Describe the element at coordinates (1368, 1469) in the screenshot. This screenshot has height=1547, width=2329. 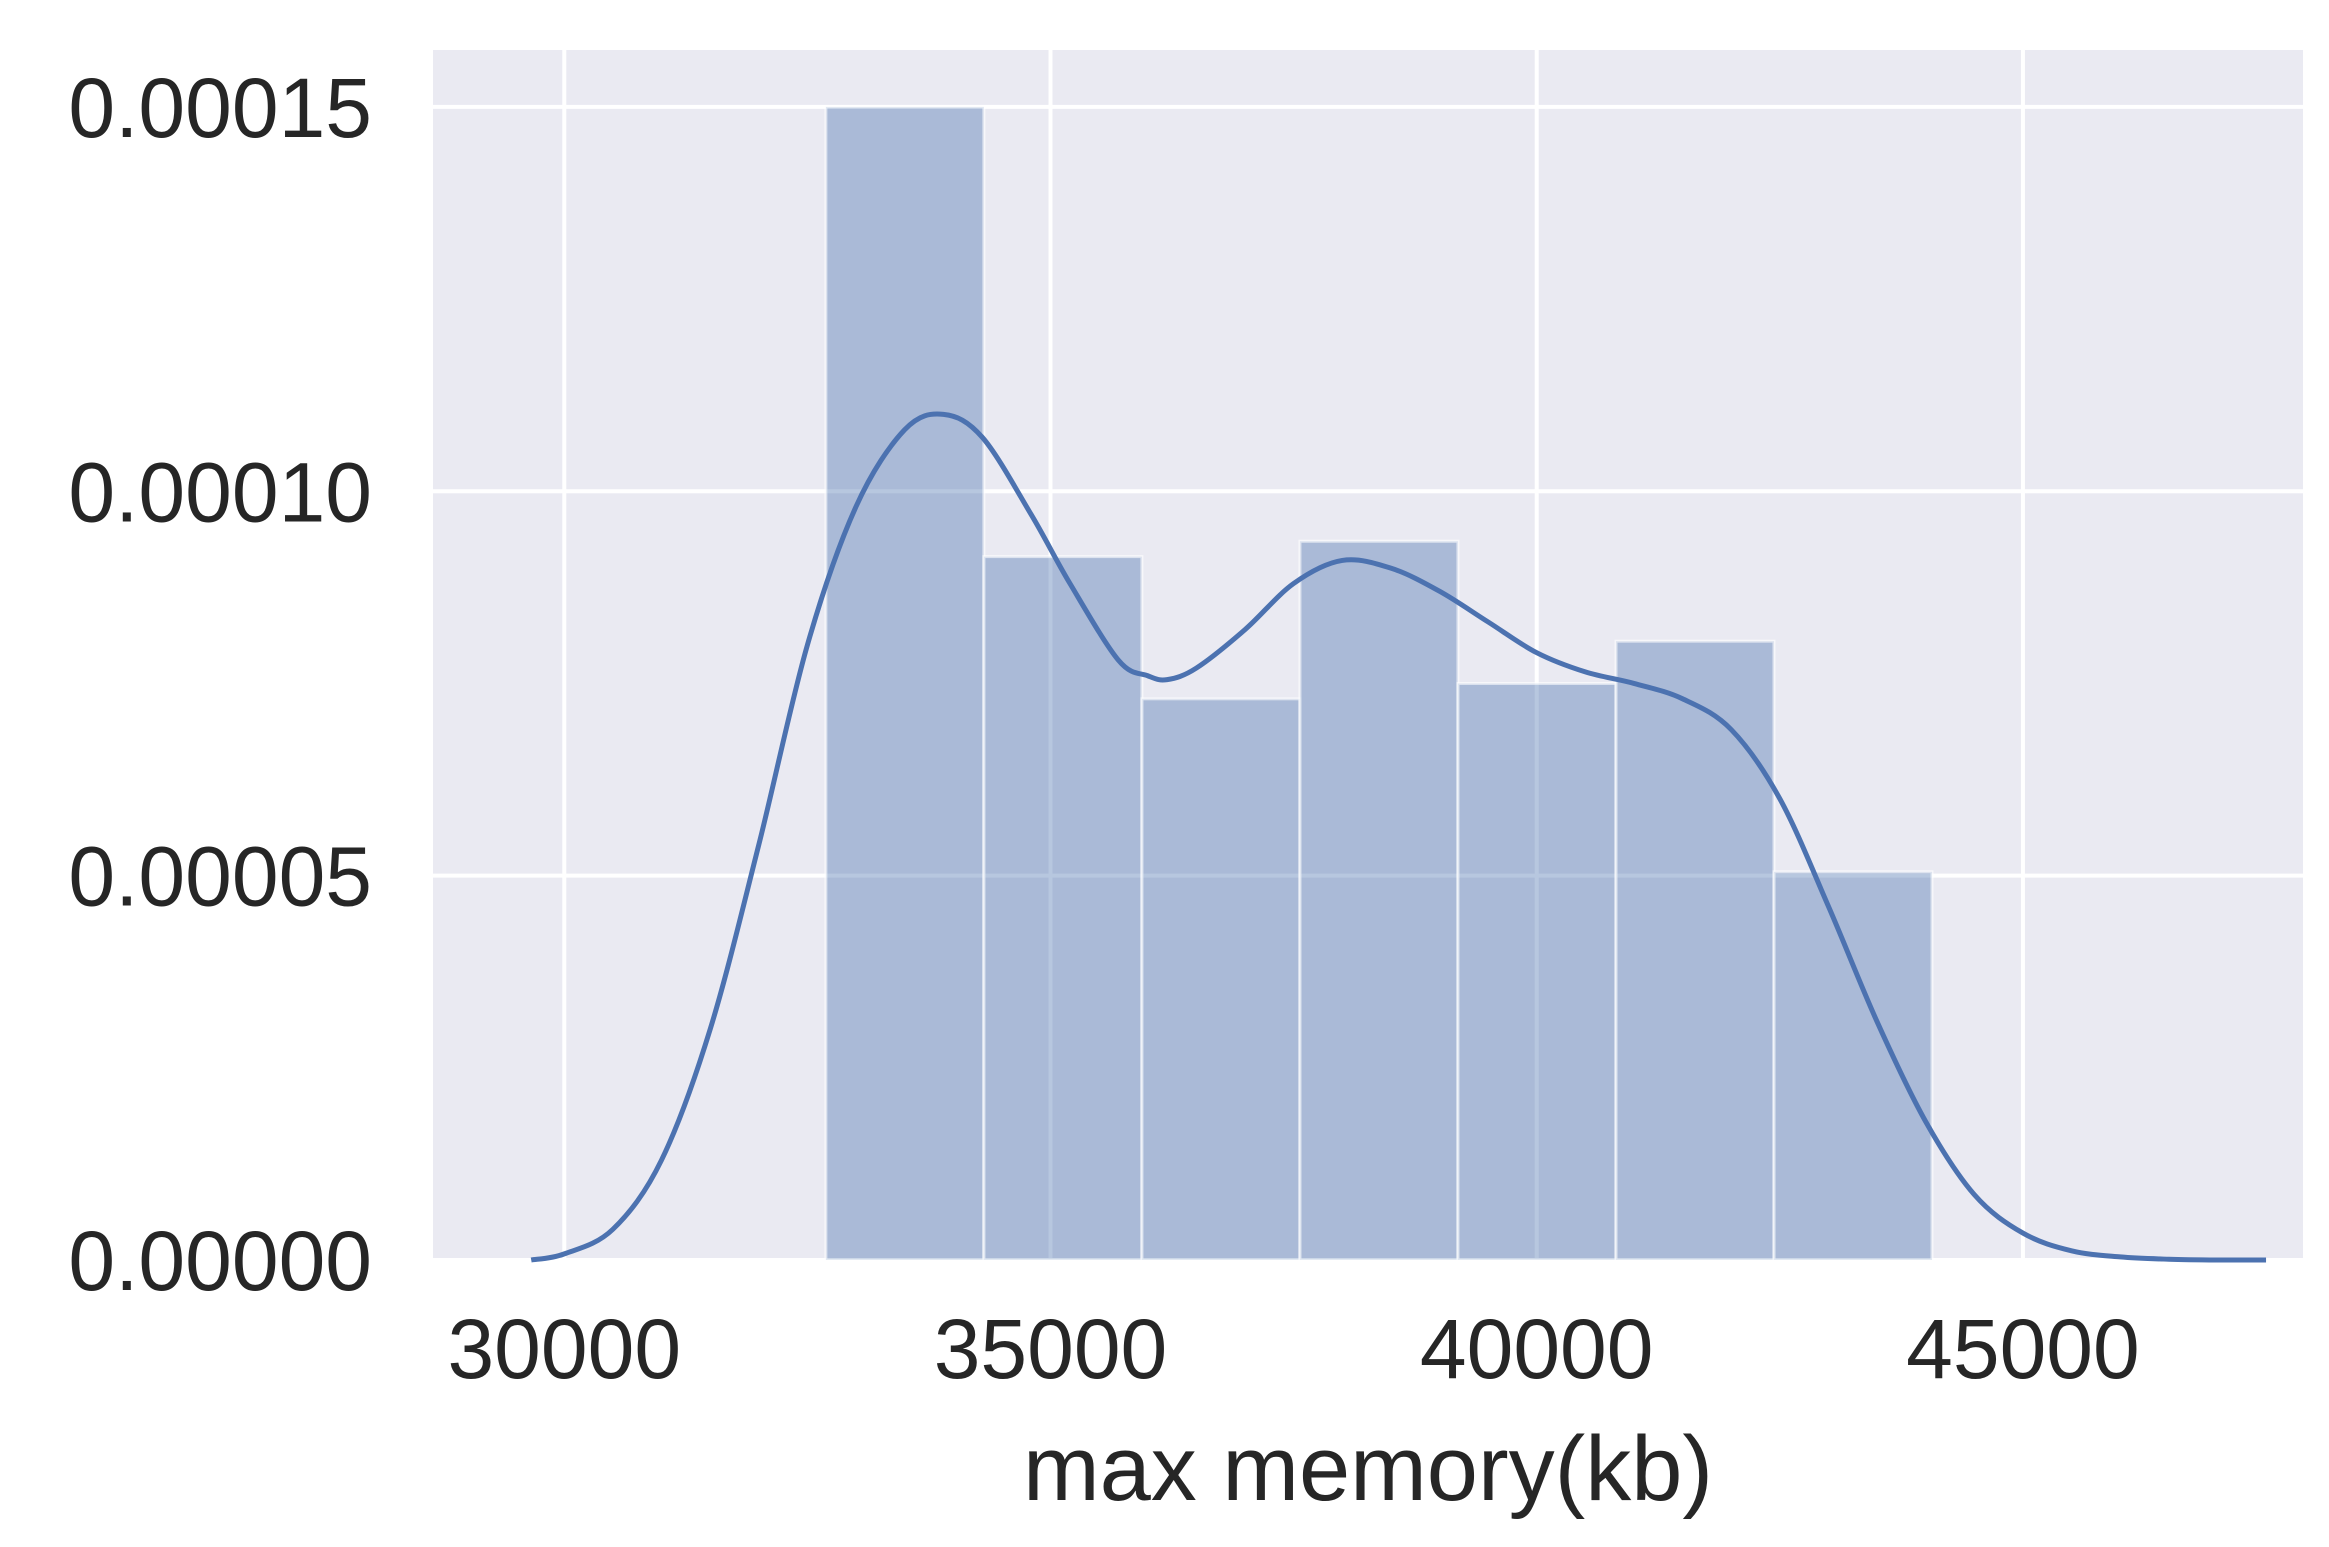
I see `x-axis-label: max memory(kb)` at that location.